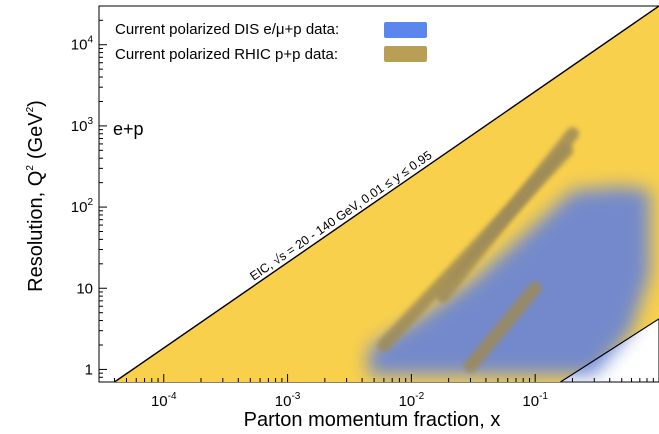  I want to click on legend-label-dis: Current polarized DIS e/μ+p data:, so click(227, 29).